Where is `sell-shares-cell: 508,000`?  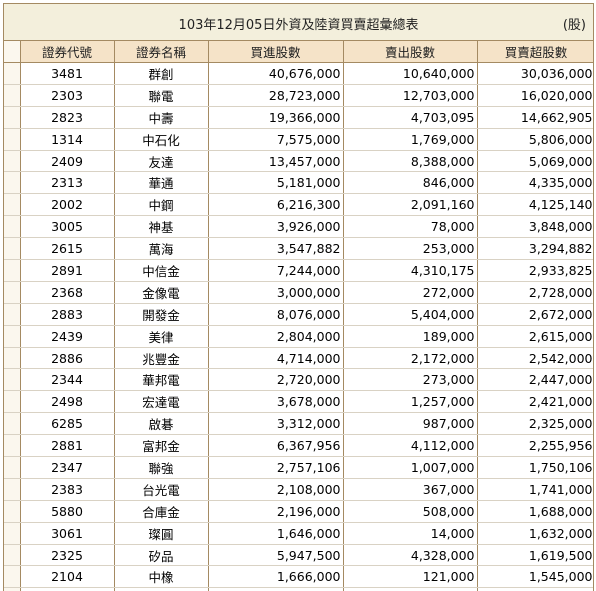 sell-shares-cell: 508,000 is located at coordinates (410, 511).